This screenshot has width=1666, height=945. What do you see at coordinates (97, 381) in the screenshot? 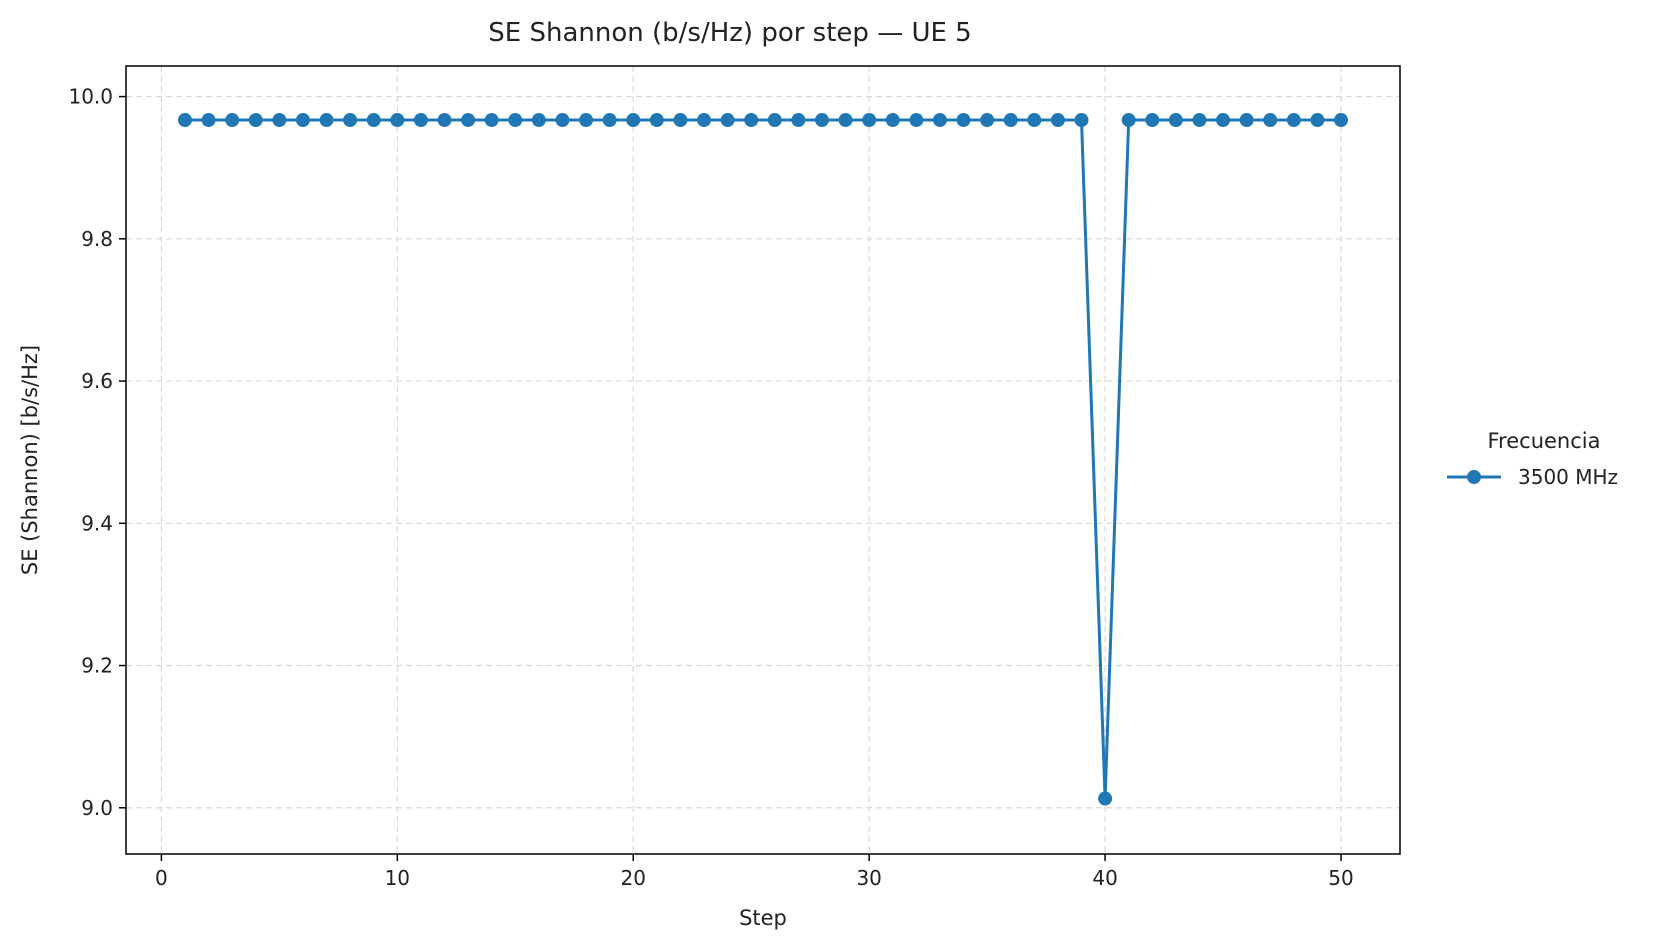
I see `y-tick-label: 9.6` at bounding box center [97, 381].